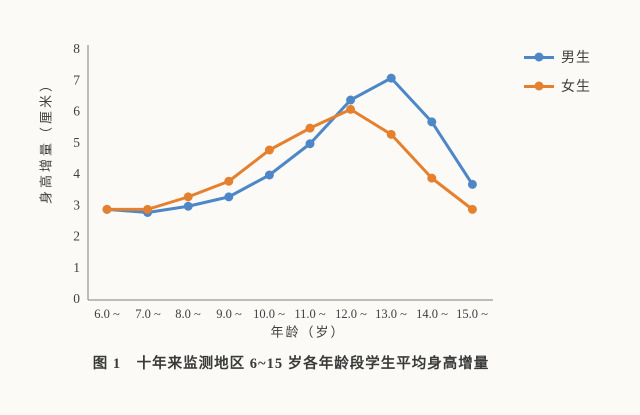 The width and height of the screenshot is (640, 415). Describe the element at coordinates (188, 314) in the screenshot. I see `x-tick-label: 8.0 ~` at that location.